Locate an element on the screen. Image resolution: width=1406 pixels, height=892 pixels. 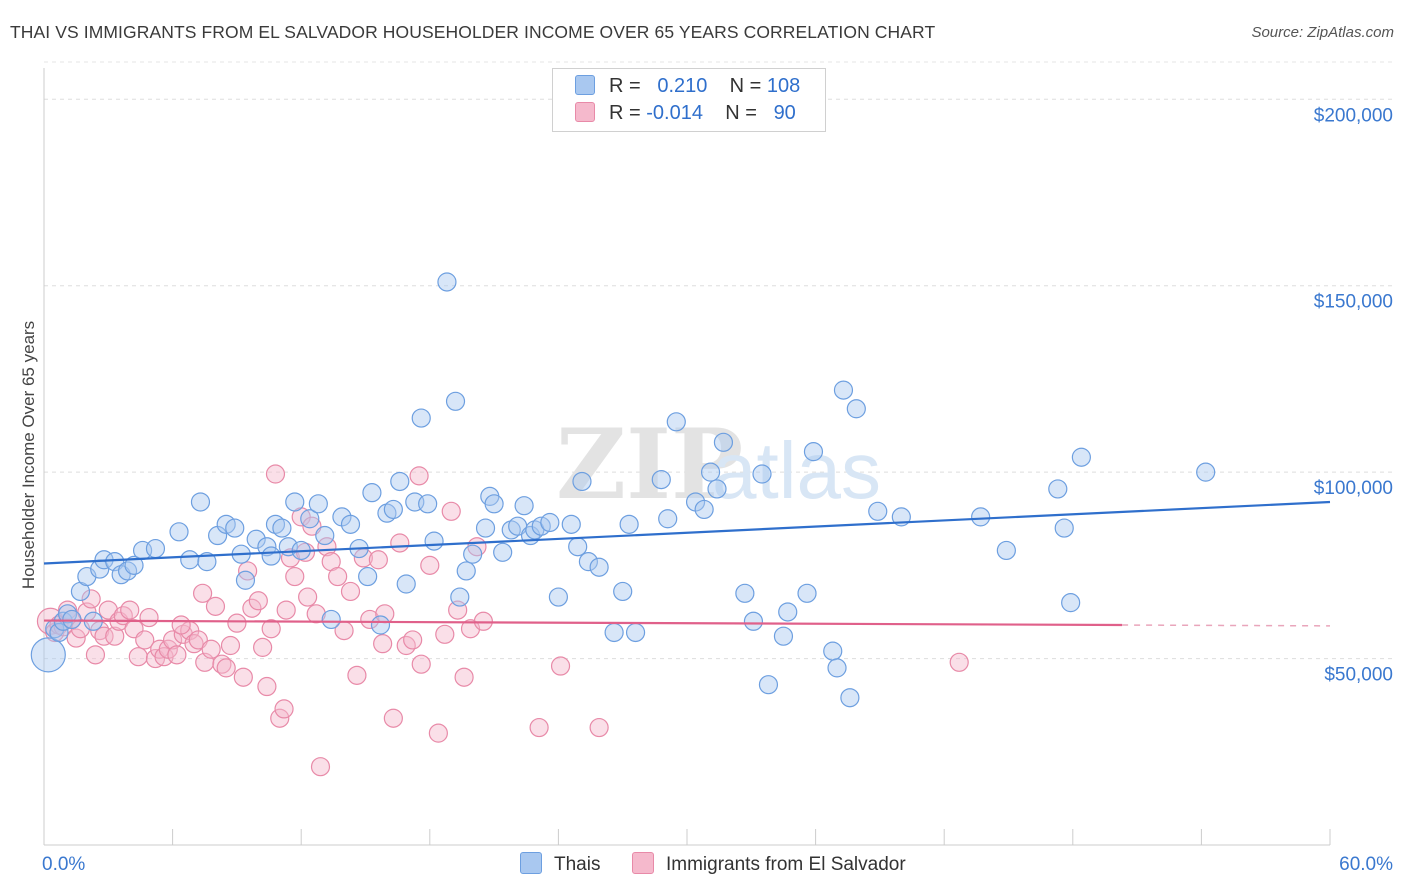
legend-row-thais: R = 0.210 N = 108 is located at coordinates (687, 88).